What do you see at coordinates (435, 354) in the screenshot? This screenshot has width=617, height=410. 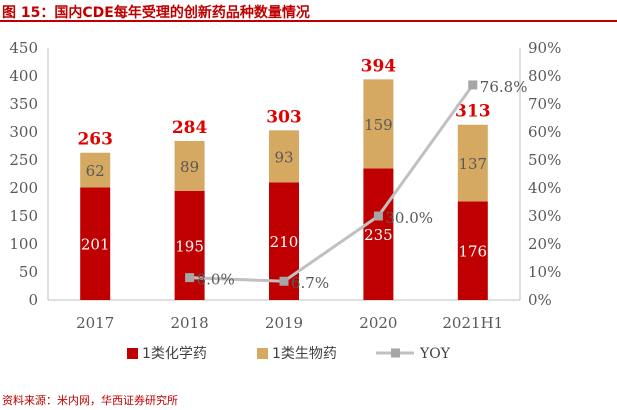 I see `legend-label-yoy: YOY` at bounding box center [435, 354].